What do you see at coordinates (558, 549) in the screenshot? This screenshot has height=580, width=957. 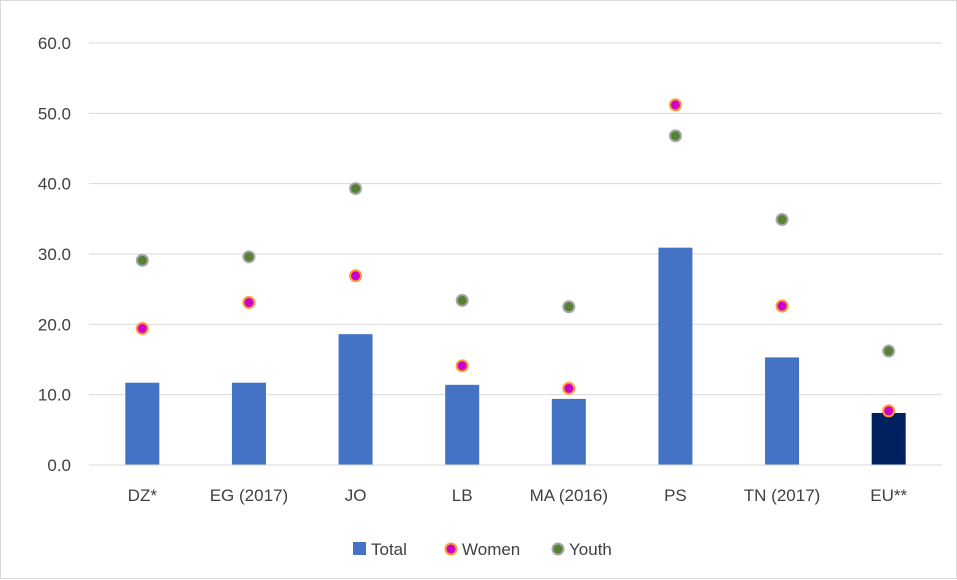 I see `legend-marker-youth` at bounding box center [558, 549].